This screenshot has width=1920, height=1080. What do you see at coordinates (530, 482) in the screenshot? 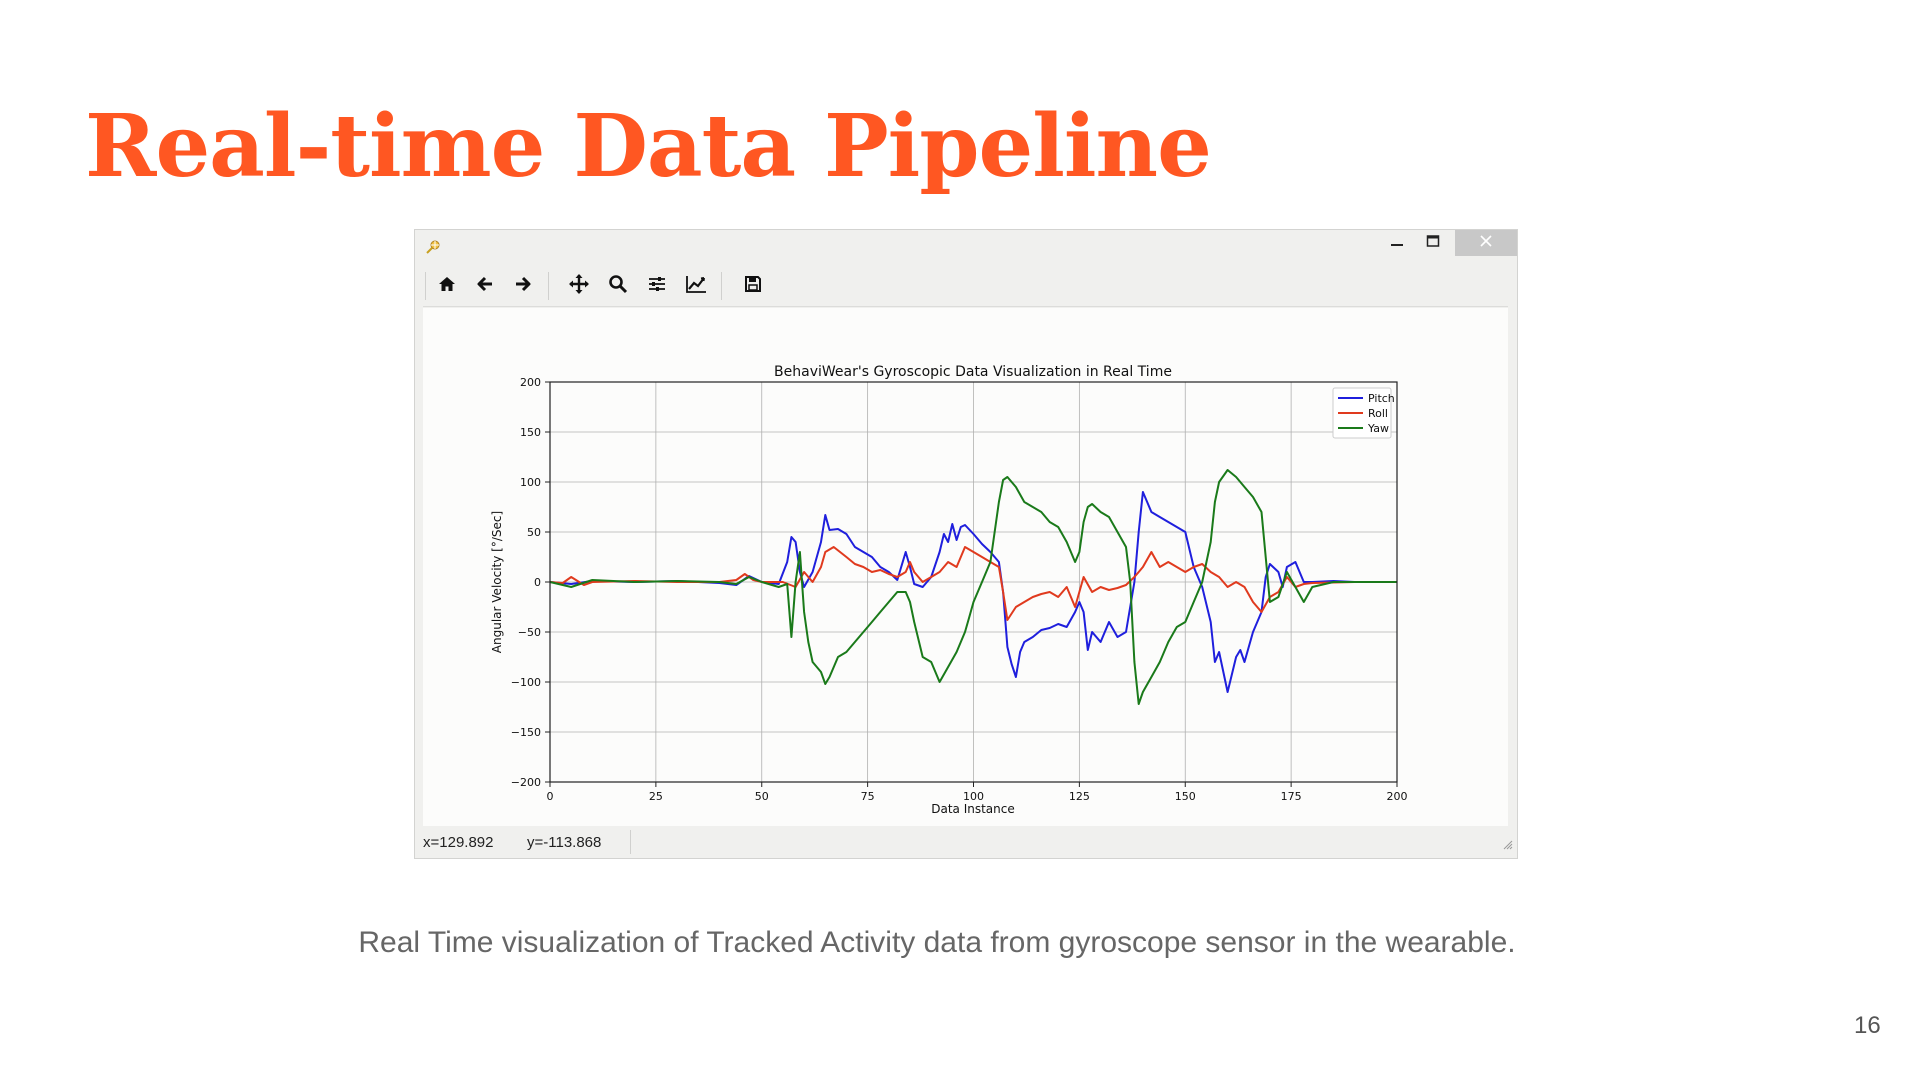
I see `y-tick-label: 100` at bounding box center [530, 482].